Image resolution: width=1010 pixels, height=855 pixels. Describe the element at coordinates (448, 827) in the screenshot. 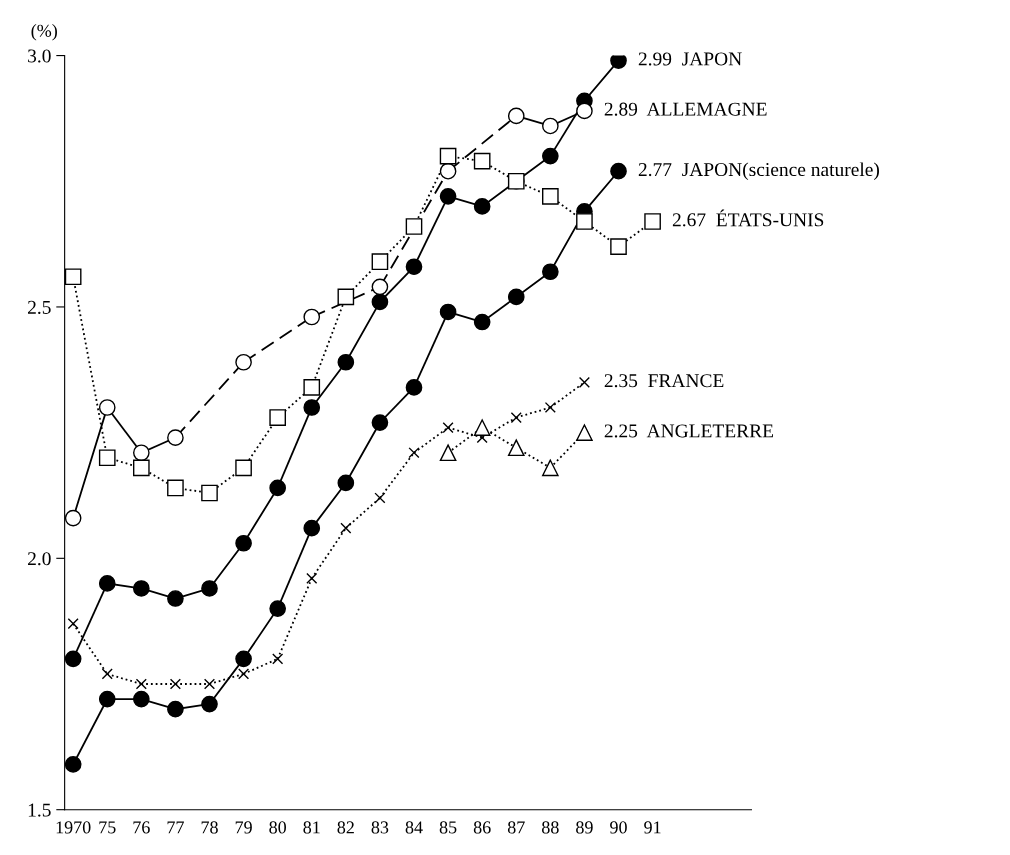

I see `x-tick-label: 85` at that location.